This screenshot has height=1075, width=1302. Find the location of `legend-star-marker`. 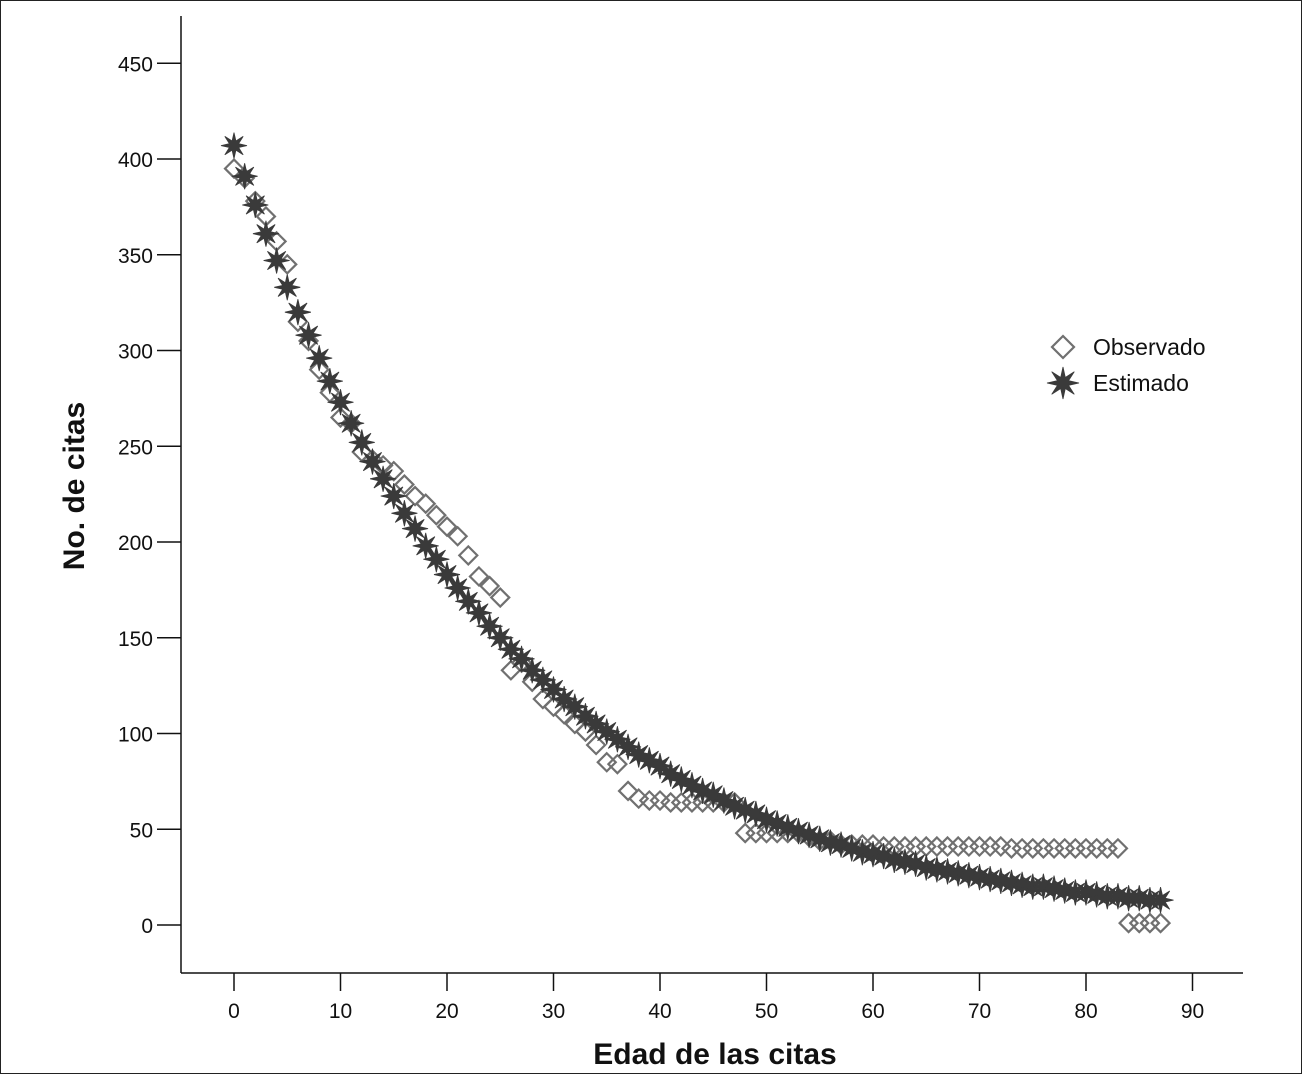

legend-star-marker is located at coordinates (1063, 383).